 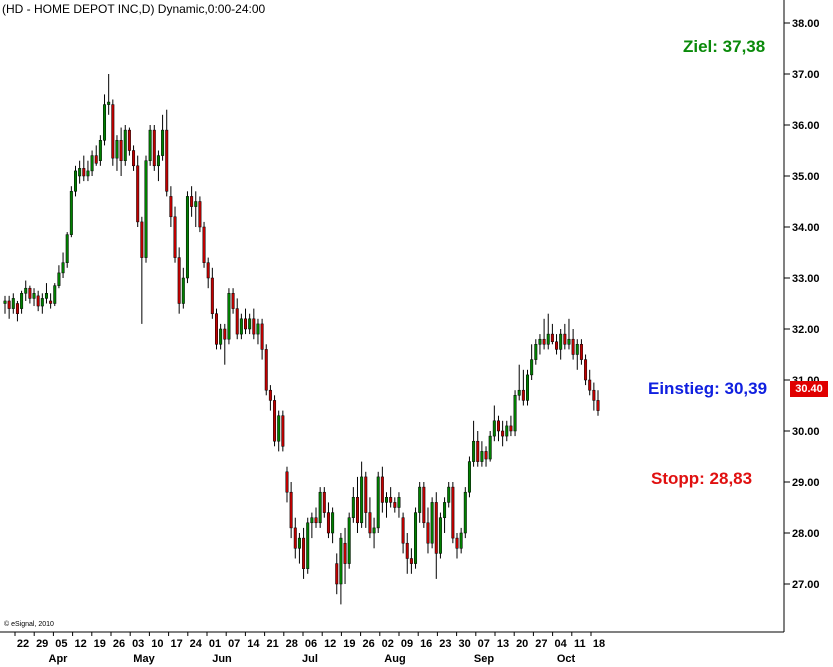 What do you see at coordinates (806, 585) in the screenshot?
I see `y-tick-label: 27.00` at bounding box center [806, 585].